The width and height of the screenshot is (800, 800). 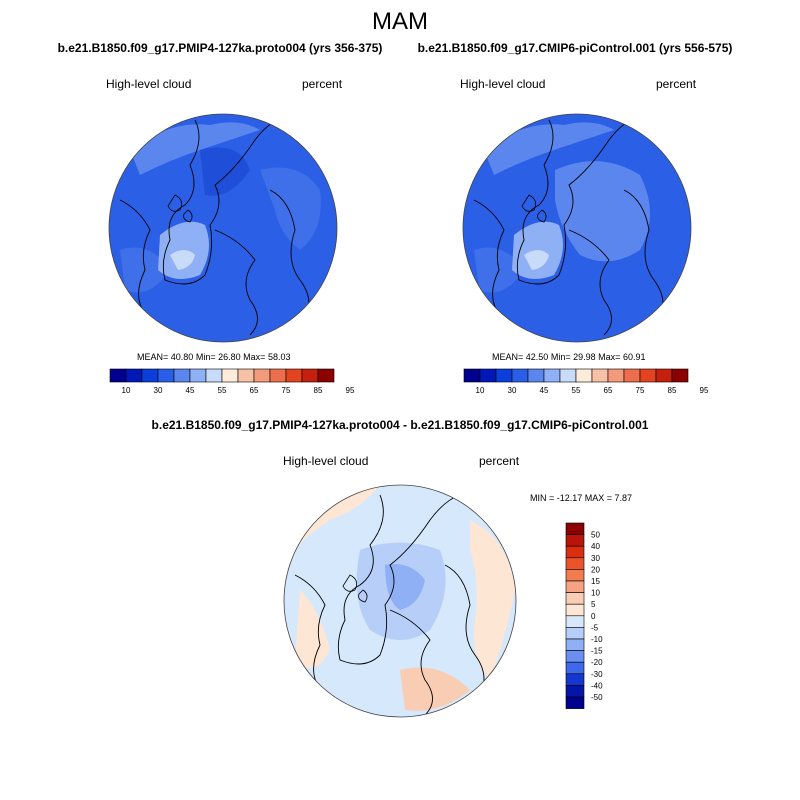 What do you see at coordinates (597, 639) in the screenshot?
I see `panel3-colorbar-label: -10` at bounding box center [597, 639].